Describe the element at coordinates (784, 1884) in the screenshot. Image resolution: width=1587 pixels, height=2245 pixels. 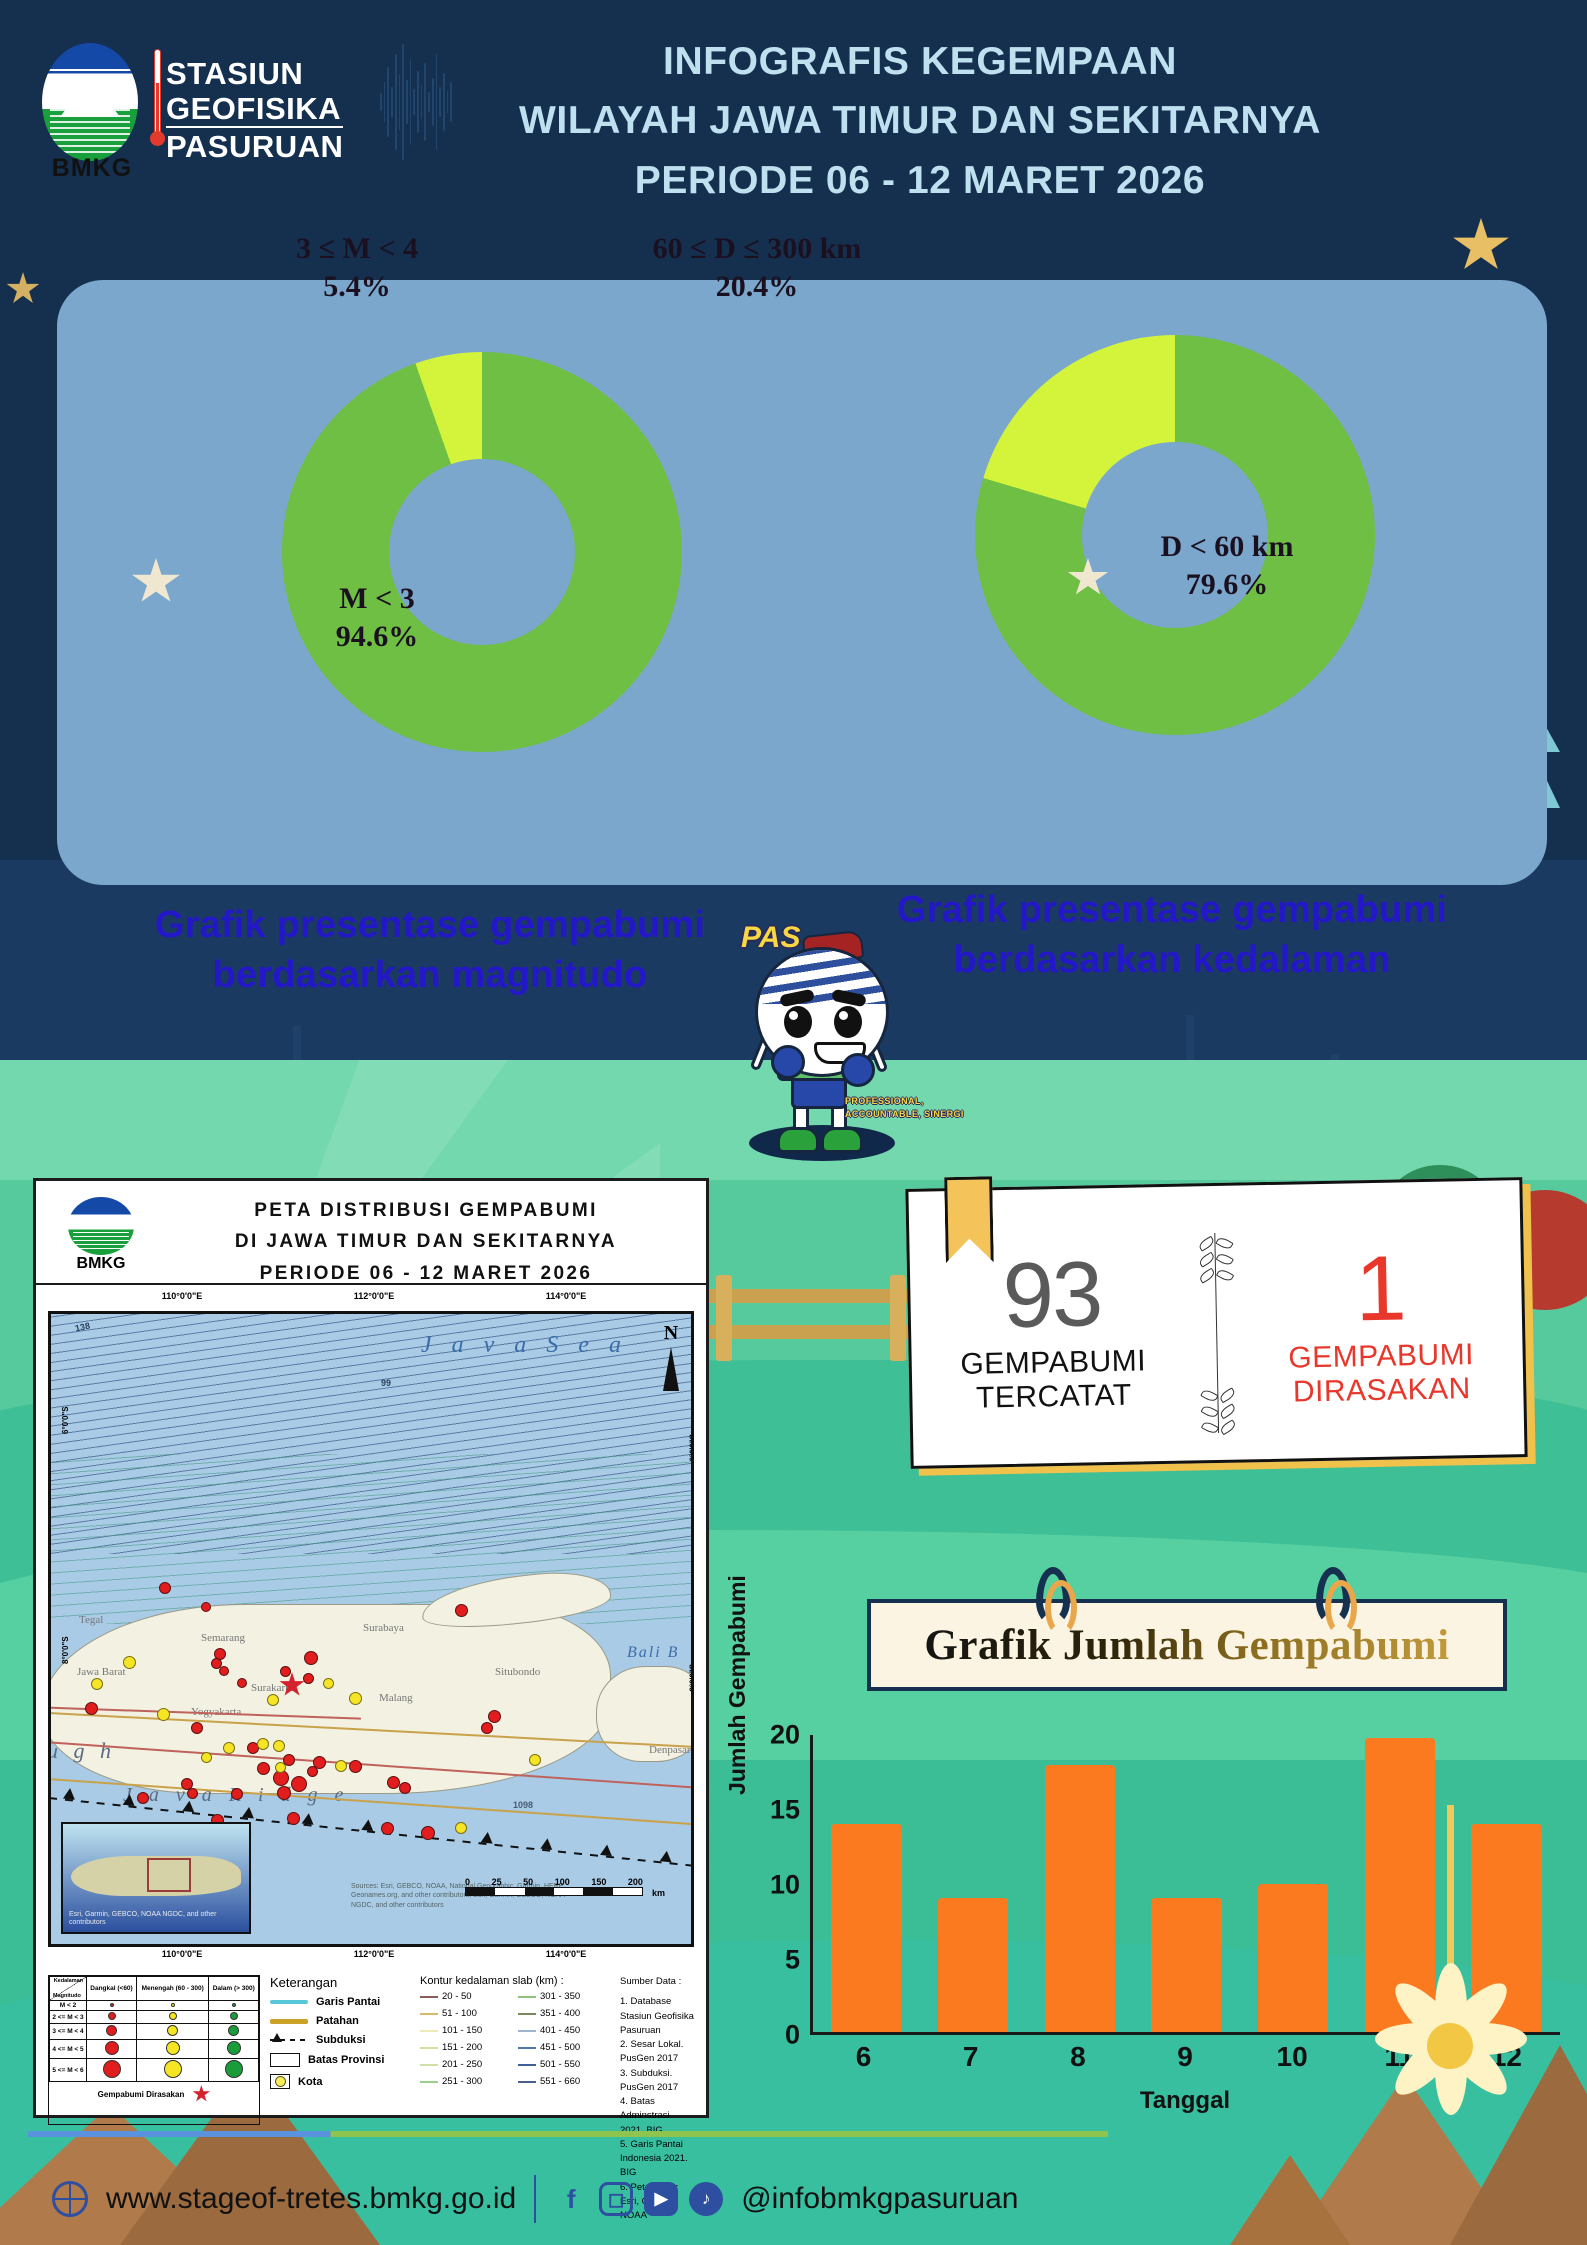
I see `y-tick: 10` at that location.